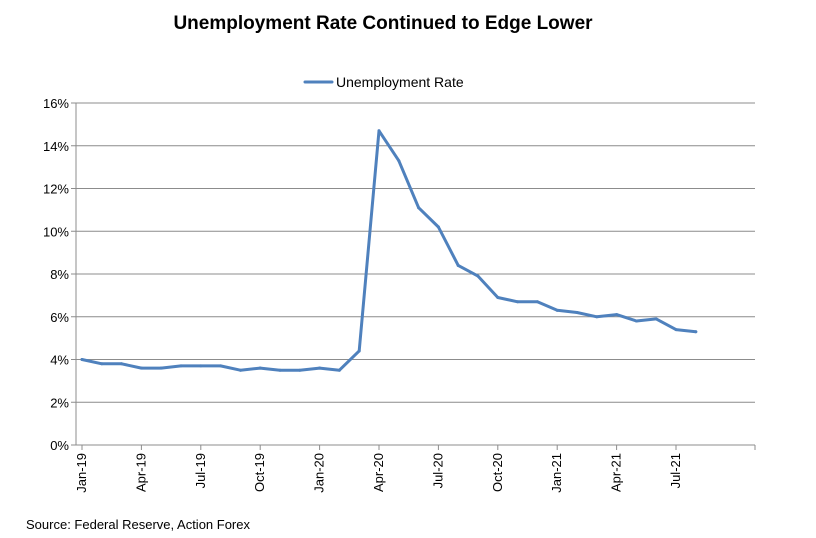 The height and width of the screenshot is (538, 816). I want to click on x-tick-label: Apr-21, so click(616, 472).